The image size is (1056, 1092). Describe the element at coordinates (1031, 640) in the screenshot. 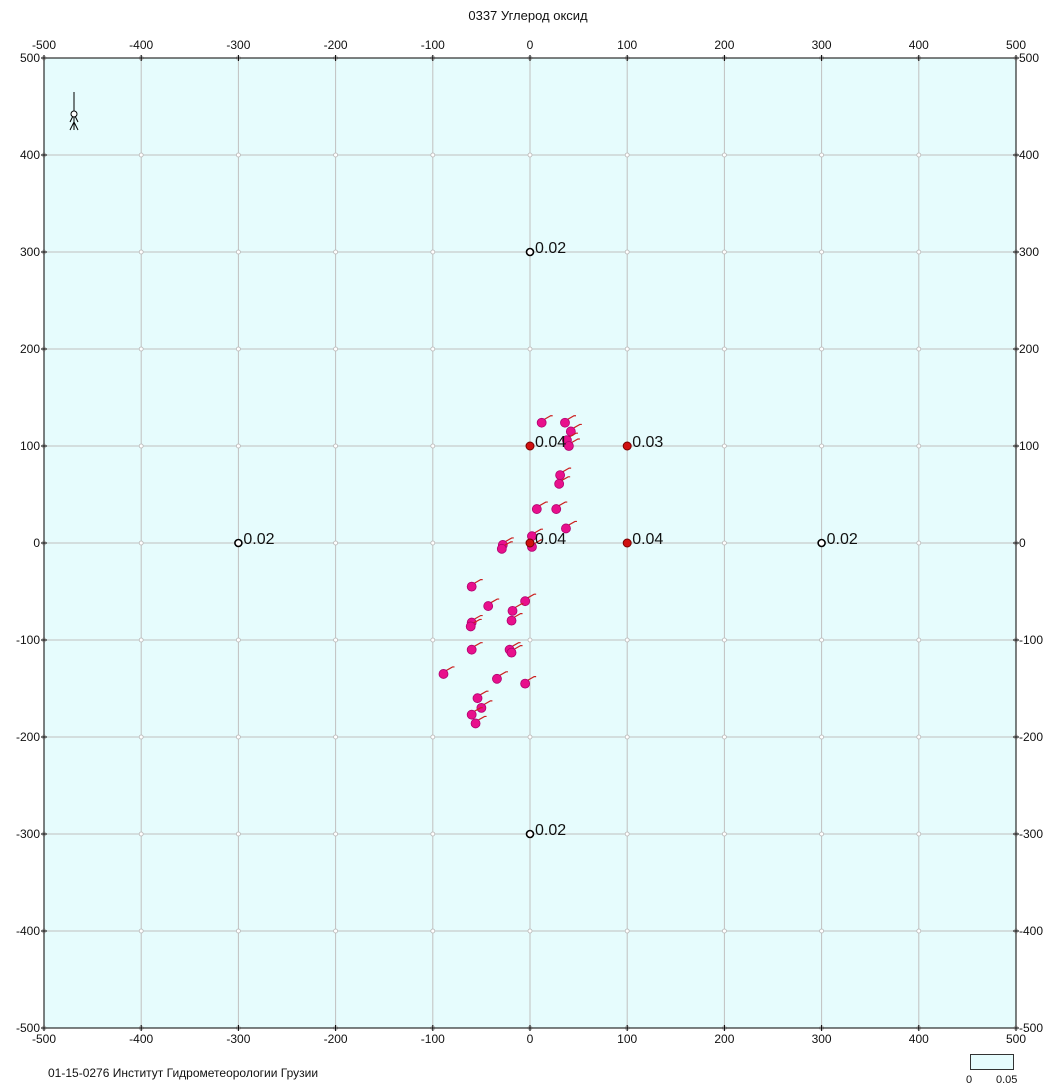

I see `y-tick-label-right: -100` at that location.